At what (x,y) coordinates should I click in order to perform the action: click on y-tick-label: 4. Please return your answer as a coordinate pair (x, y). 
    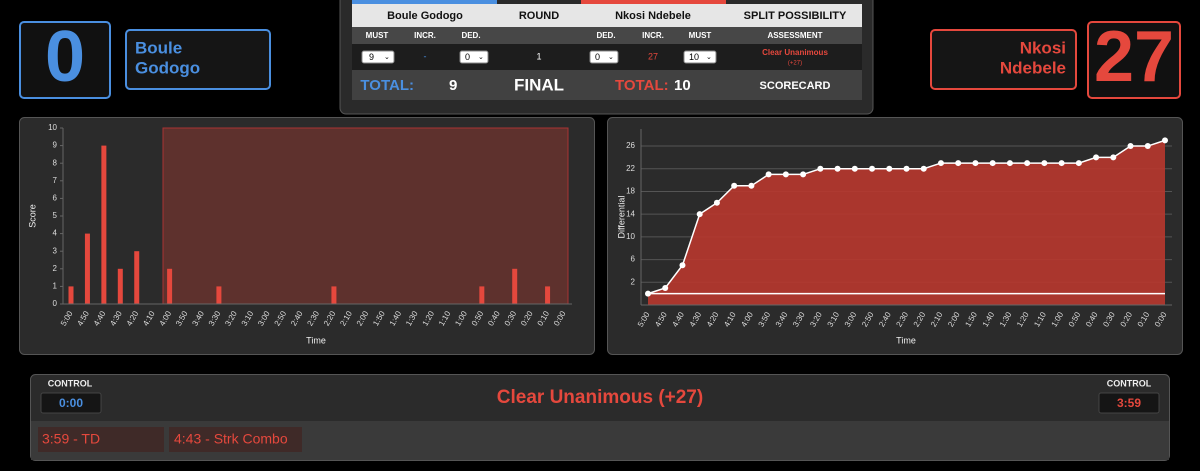
    Looking at the image, I should click on (55, 233).